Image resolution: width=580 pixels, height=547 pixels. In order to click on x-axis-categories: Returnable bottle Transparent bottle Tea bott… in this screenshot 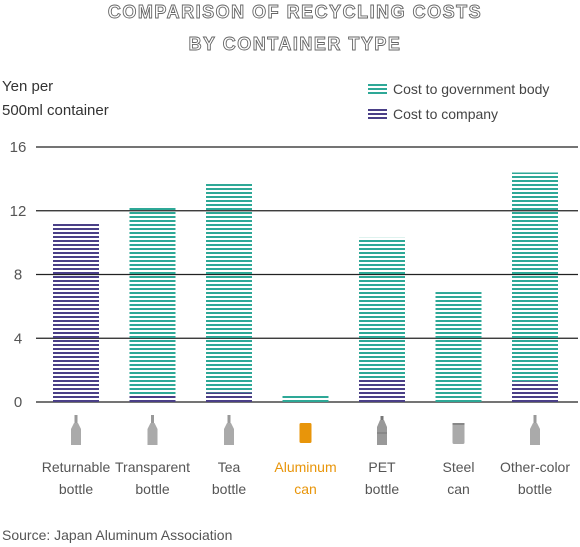, I will do `click(306, 478)`.